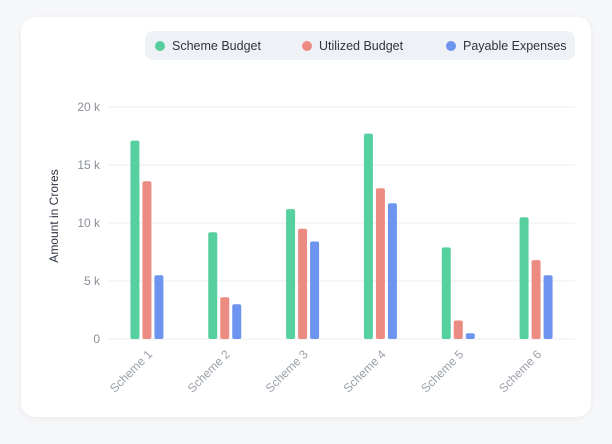 This screenshot has width=612, height=444. Describe the element at coordinates (307, 45) in the screenshot. I see `legend-swatch-utilized-budget` at that location.